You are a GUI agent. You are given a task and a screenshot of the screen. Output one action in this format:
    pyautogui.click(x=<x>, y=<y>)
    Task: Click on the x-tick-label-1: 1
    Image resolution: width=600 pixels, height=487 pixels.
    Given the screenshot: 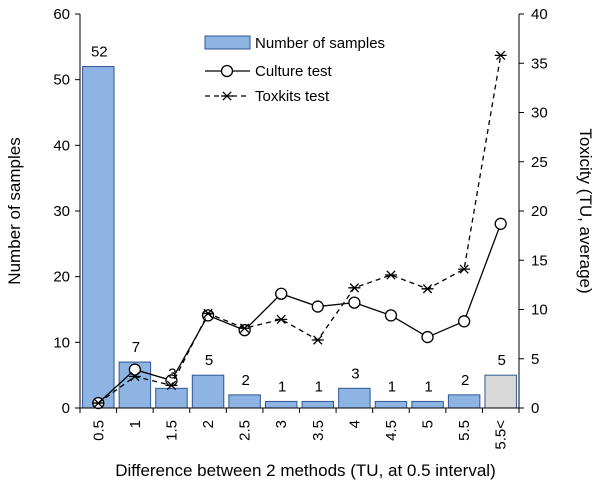 What is the action you would take?
    pyautogui.click(x=135, y=424)
    